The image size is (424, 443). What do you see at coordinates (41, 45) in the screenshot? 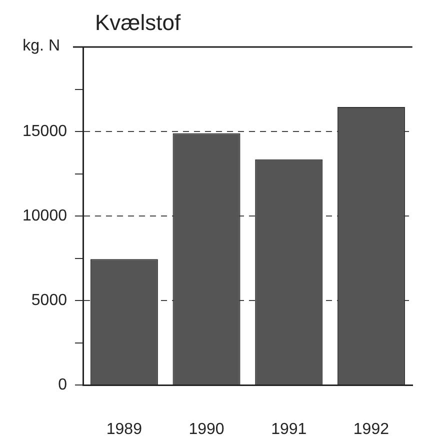
I see `y-axis-title: kg. N` at bounding box center [41, 45].